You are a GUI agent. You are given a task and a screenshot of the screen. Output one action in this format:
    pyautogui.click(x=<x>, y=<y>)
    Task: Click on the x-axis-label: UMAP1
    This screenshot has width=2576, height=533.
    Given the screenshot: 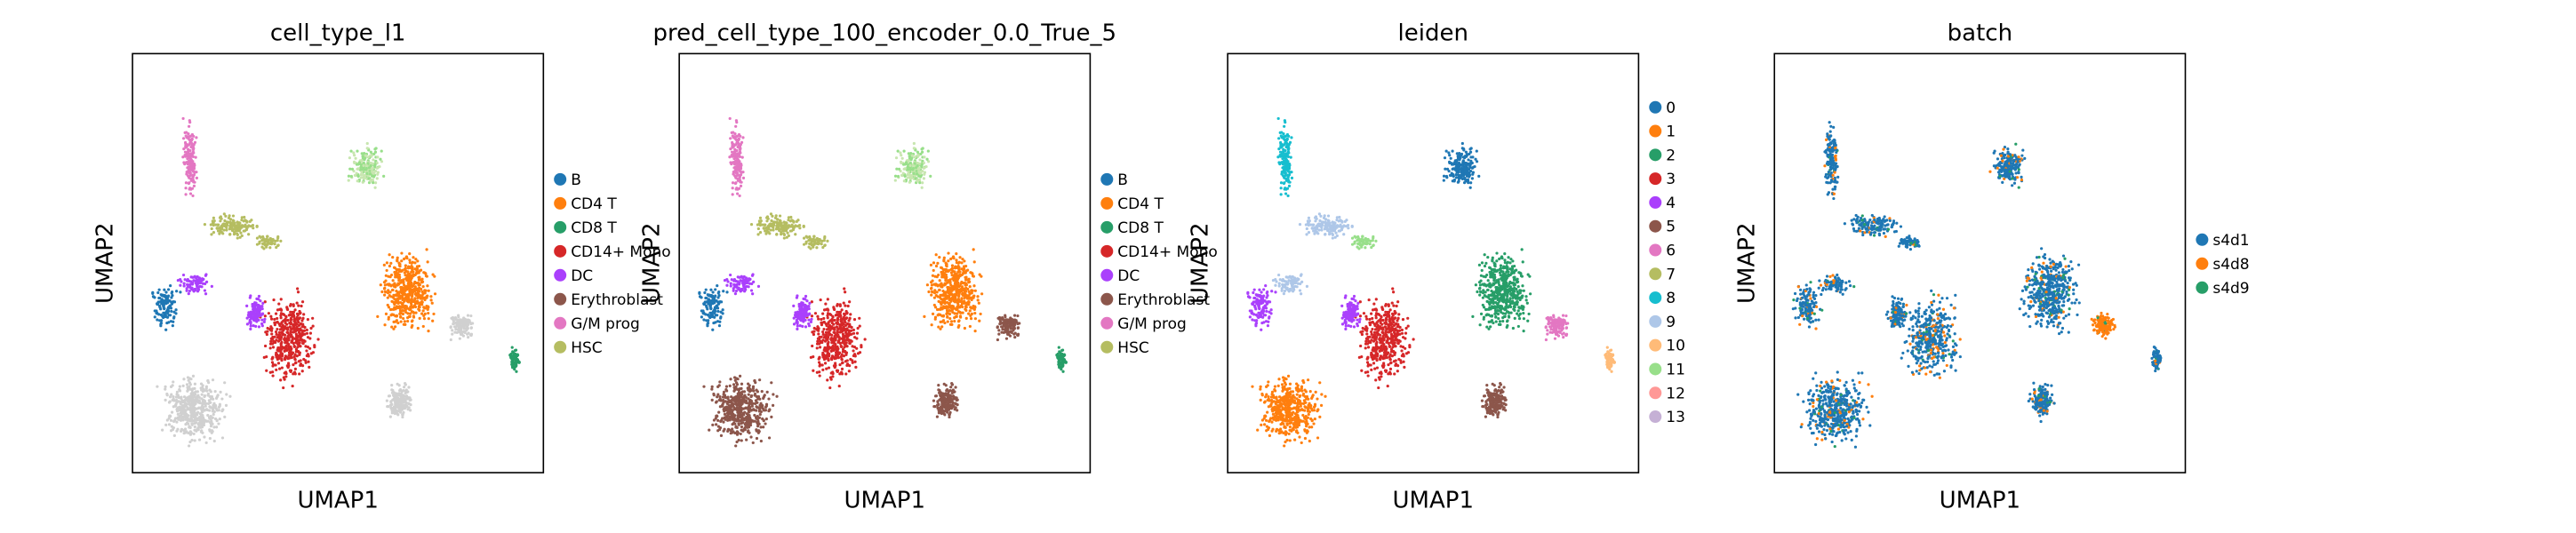 What is the action you would take?
    pyautogui.click(x=337, y=501)
    